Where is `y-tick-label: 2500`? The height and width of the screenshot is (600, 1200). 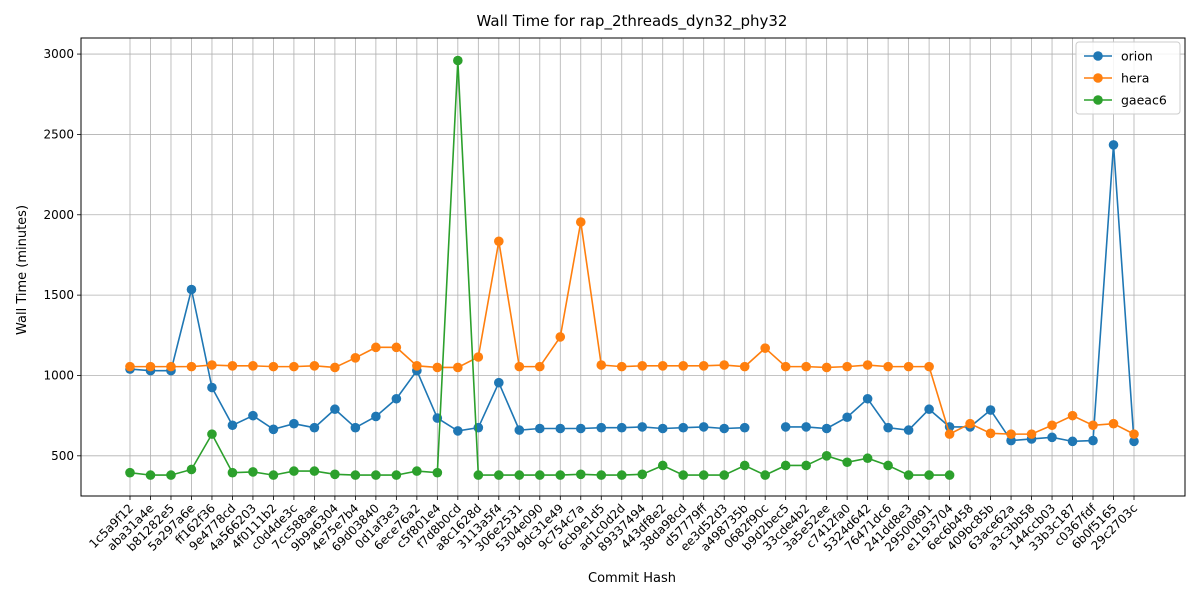
y-tick-label: 2500 is located at coordinates (58, 134).